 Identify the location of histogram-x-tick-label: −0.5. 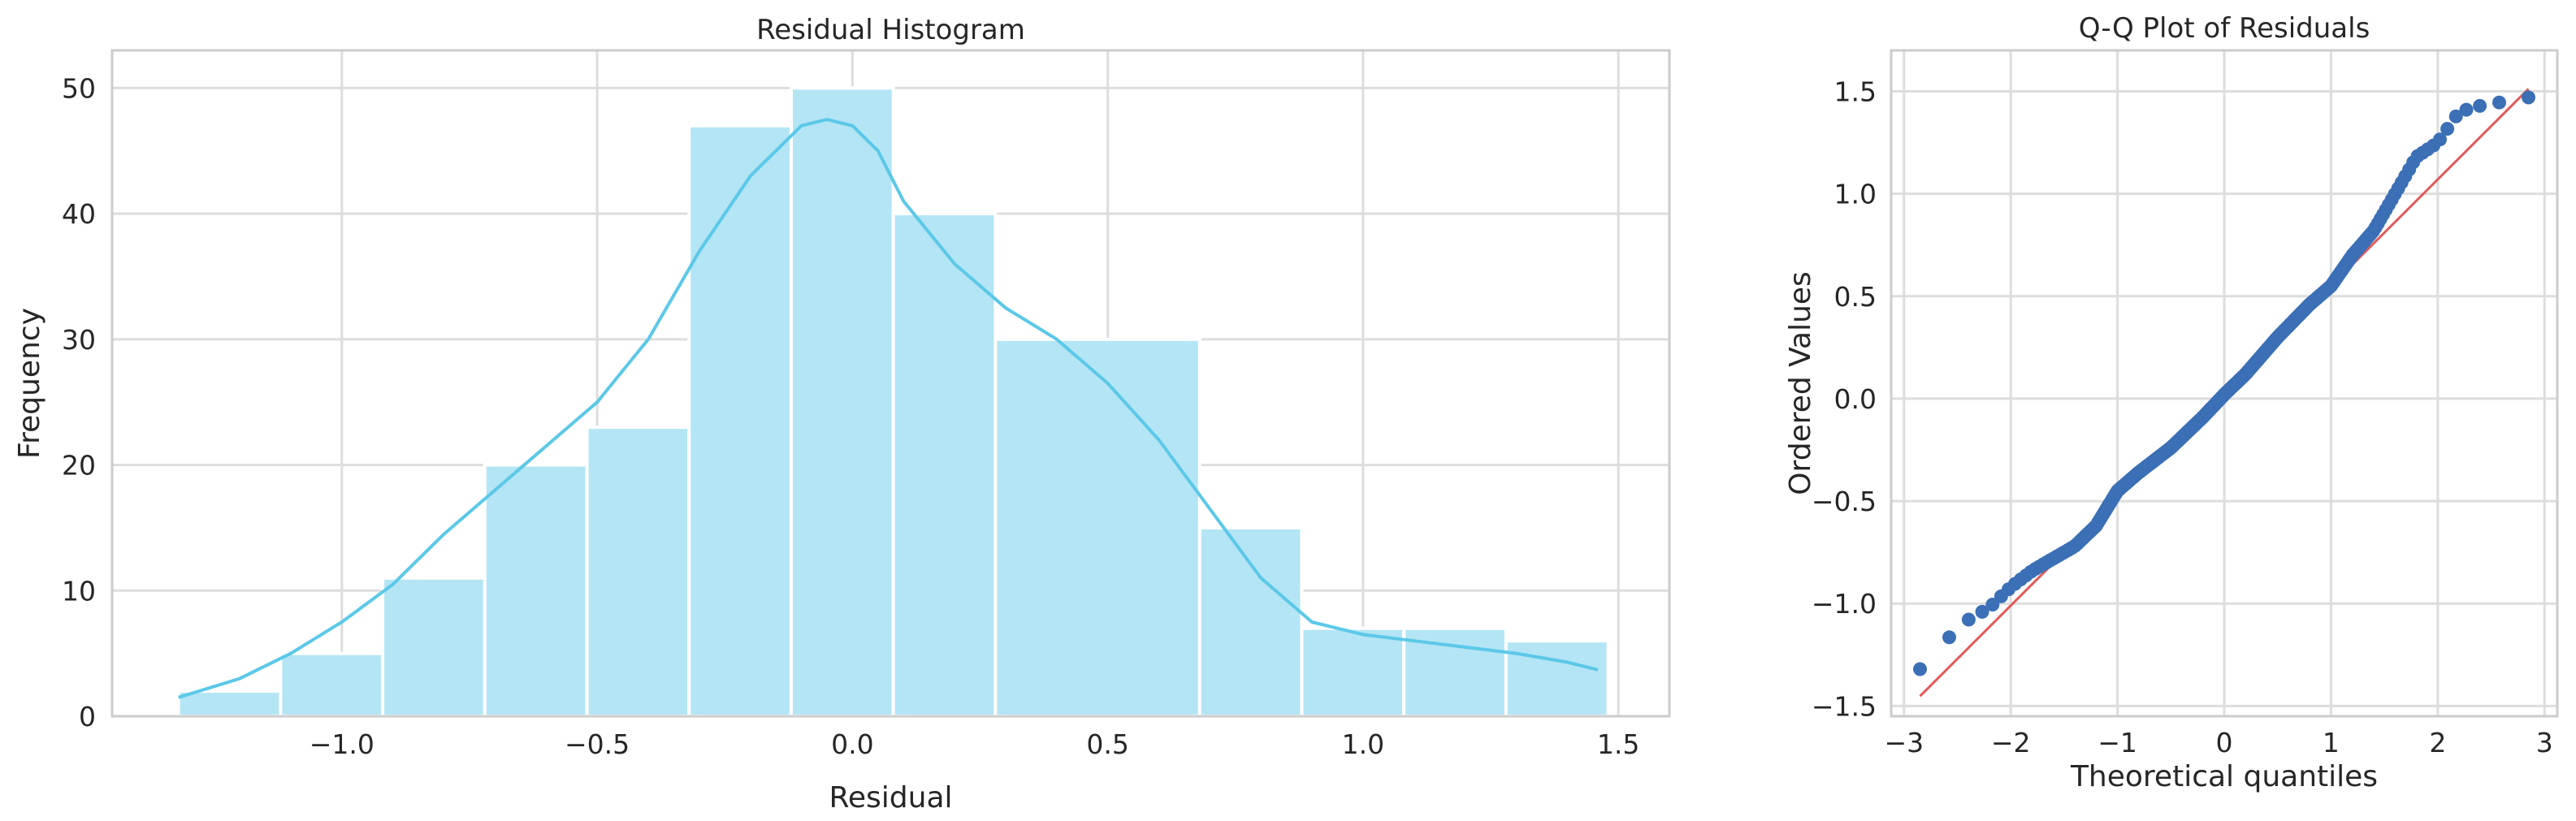
(597, 744).